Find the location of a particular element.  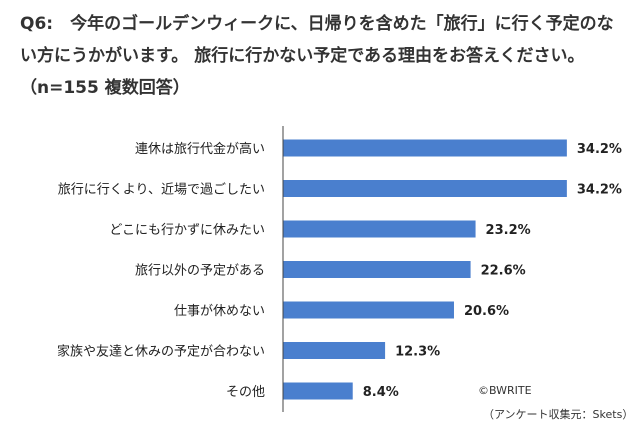

category-label: 旅行に行くより、近場で過ごしたい is located at coordinates (161, 190).